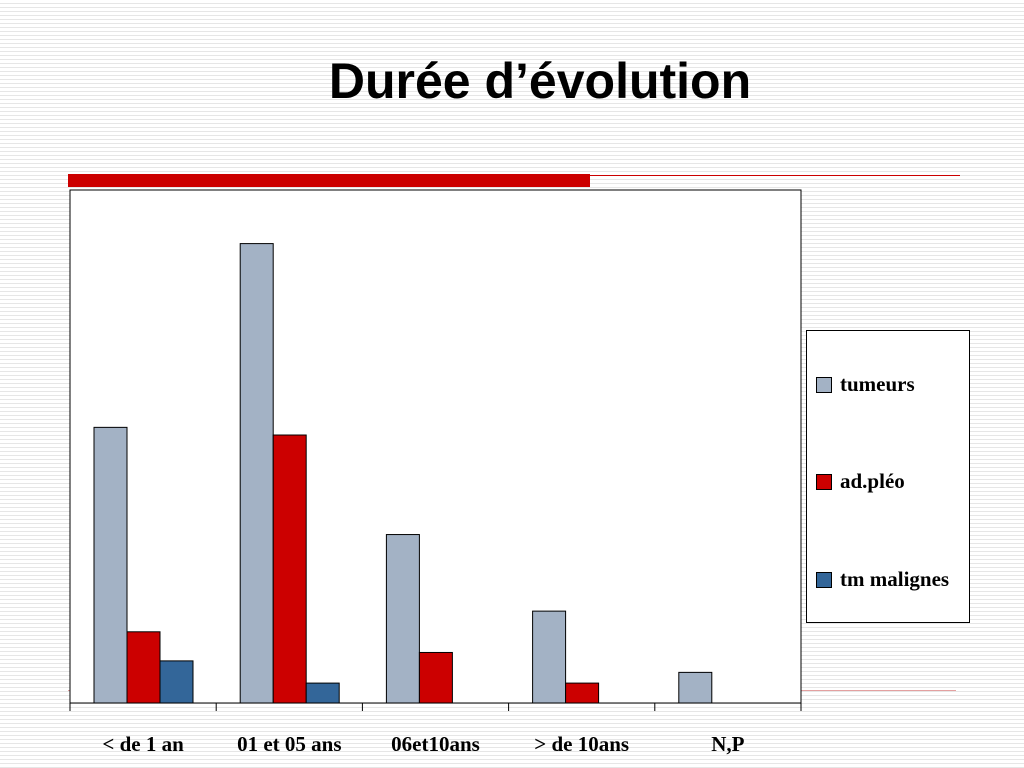 This screenshot has width=1024, height=768. What do you see at coordinates (581, 744) in the screenshot?
I see `x-tick-label: > de 10ans` at bounding box center [581, 744].